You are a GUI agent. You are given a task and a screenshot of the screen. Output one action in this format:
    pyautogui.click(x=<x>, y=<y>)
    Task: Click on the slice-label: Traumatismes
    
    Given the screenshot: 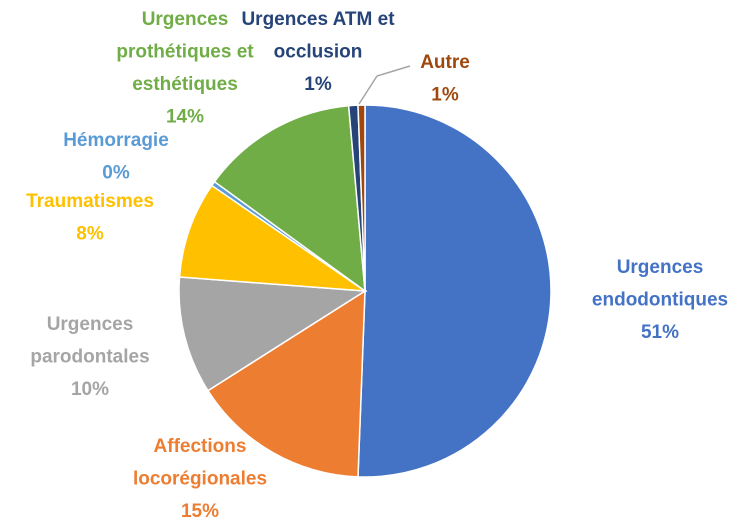 What is the action you would take?
    pyautogui.click(x=90, y=201)
    